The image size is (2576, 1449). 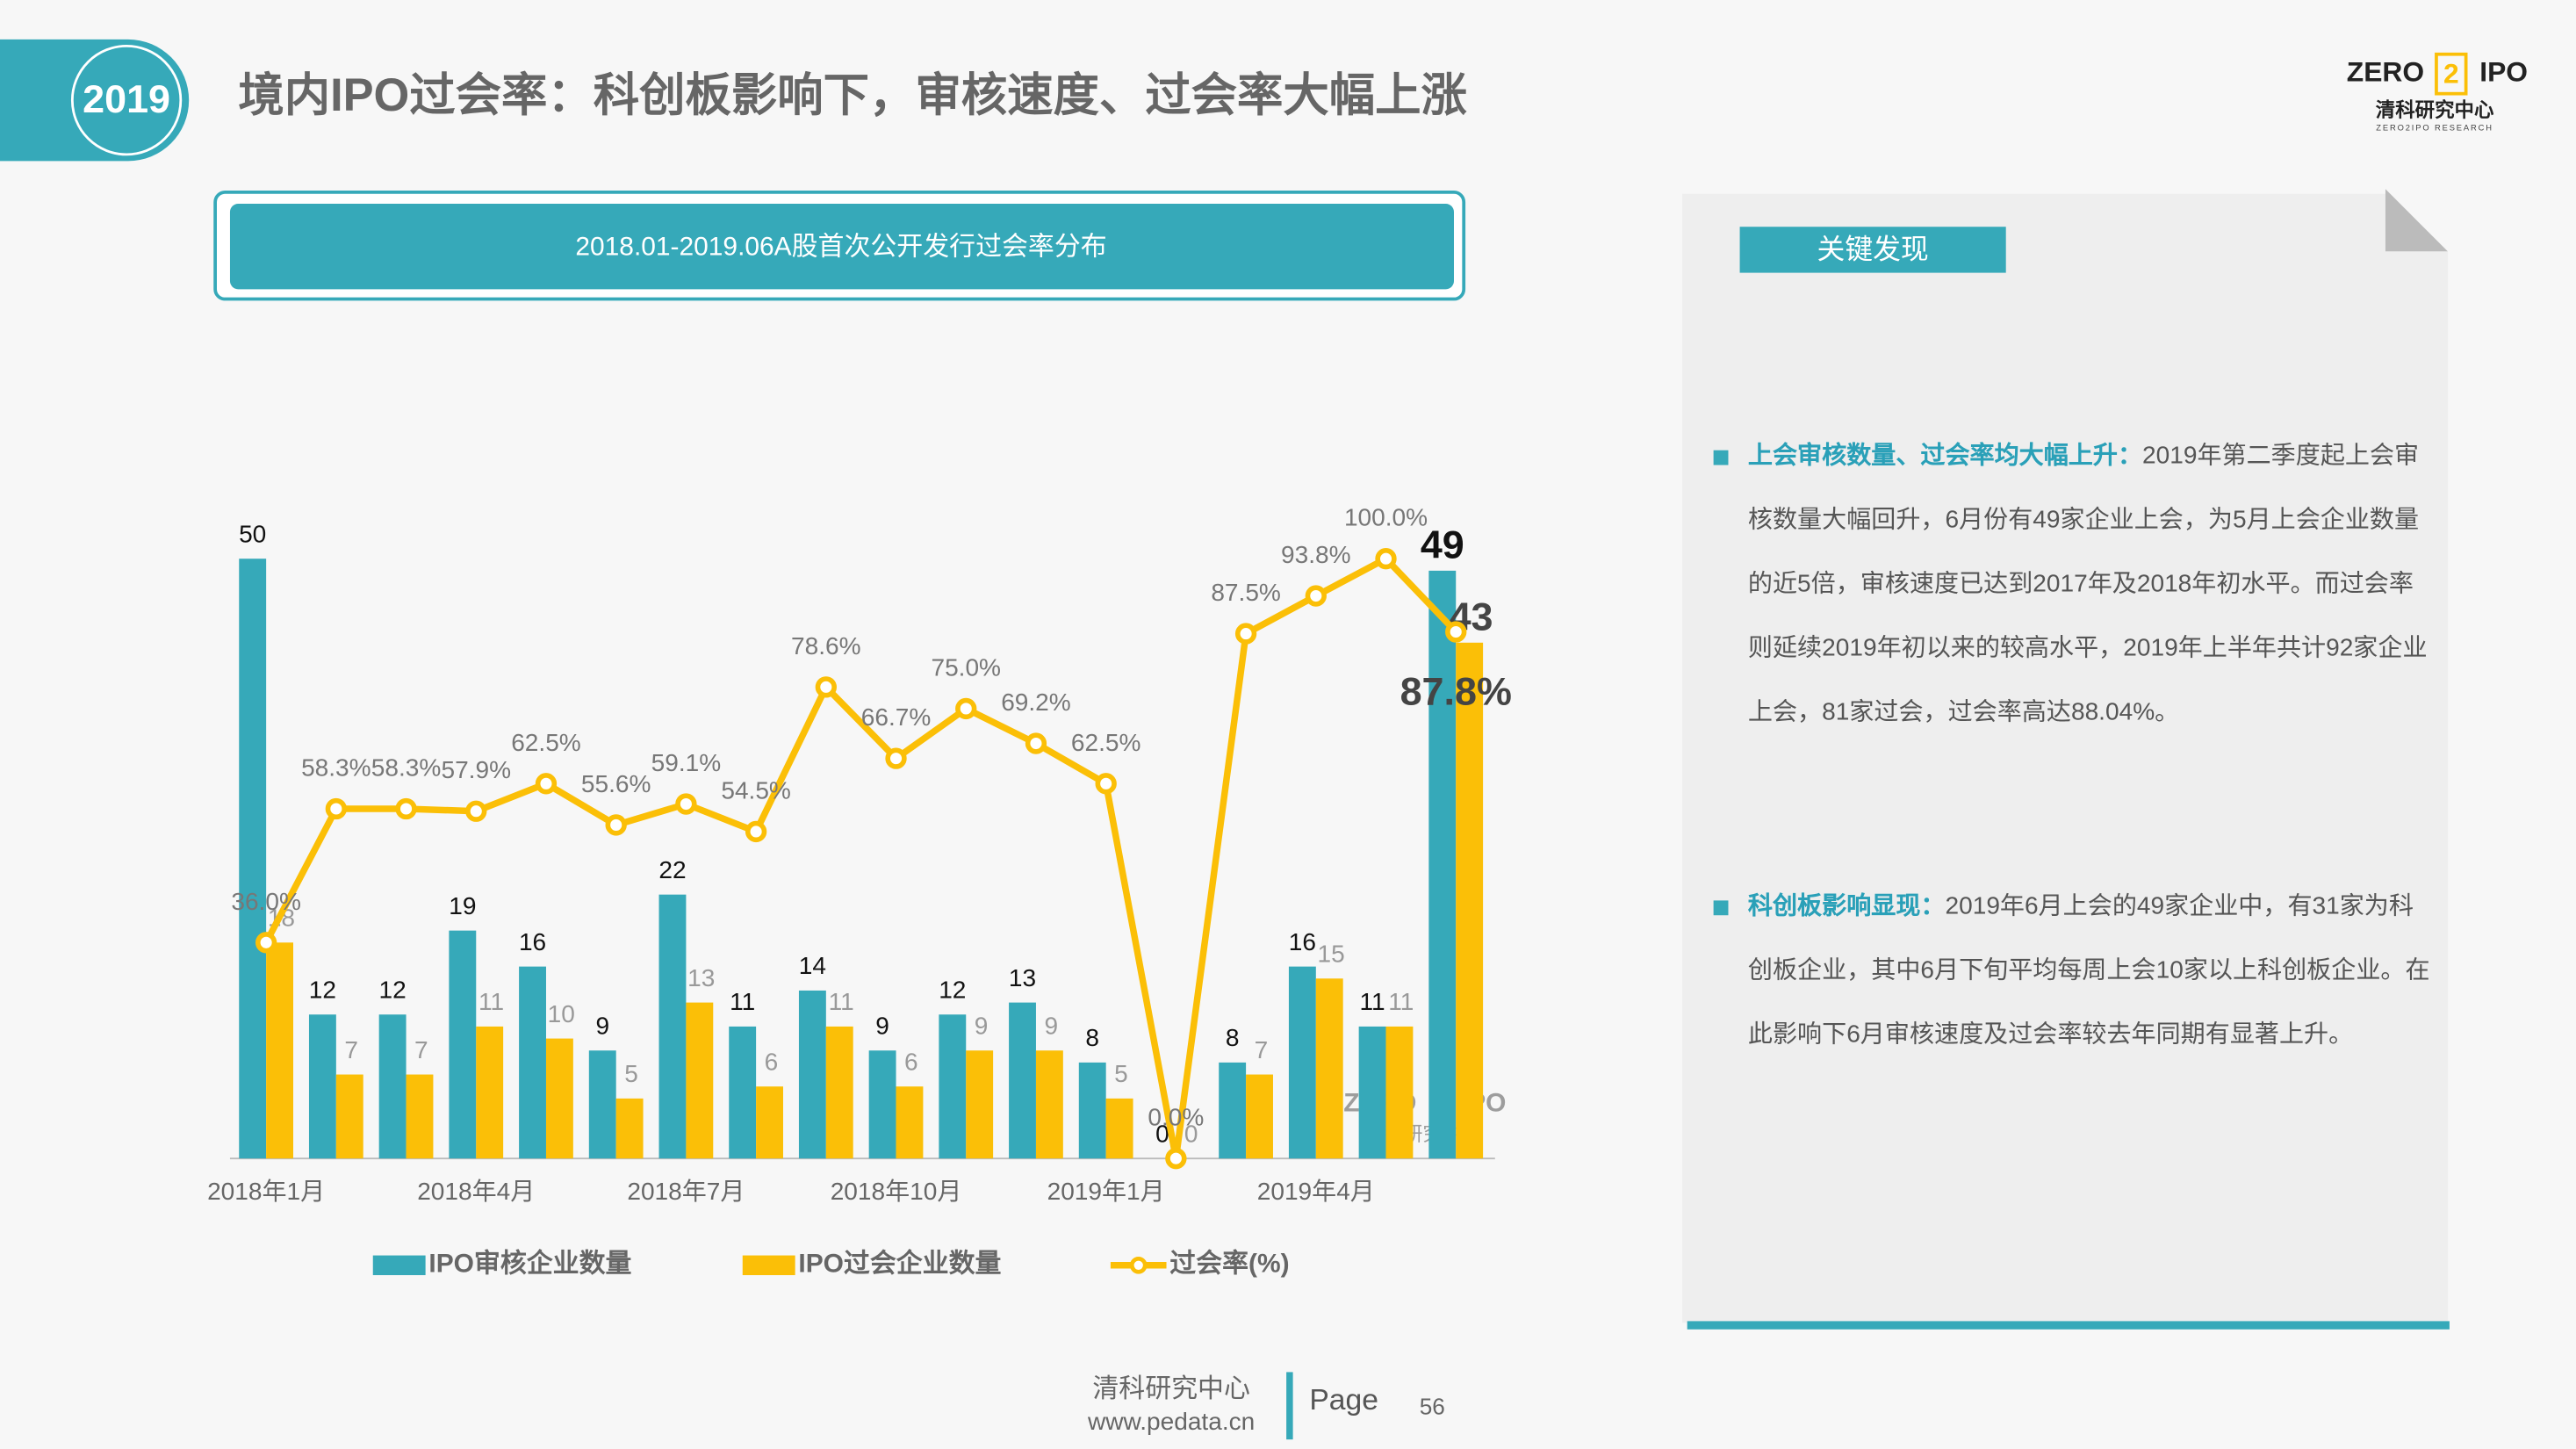 What do you see at coordinates (529, 1264) in the screenshot?
I see `legend-label: IPO审核企业数量` at bounding box center [529, 1264].